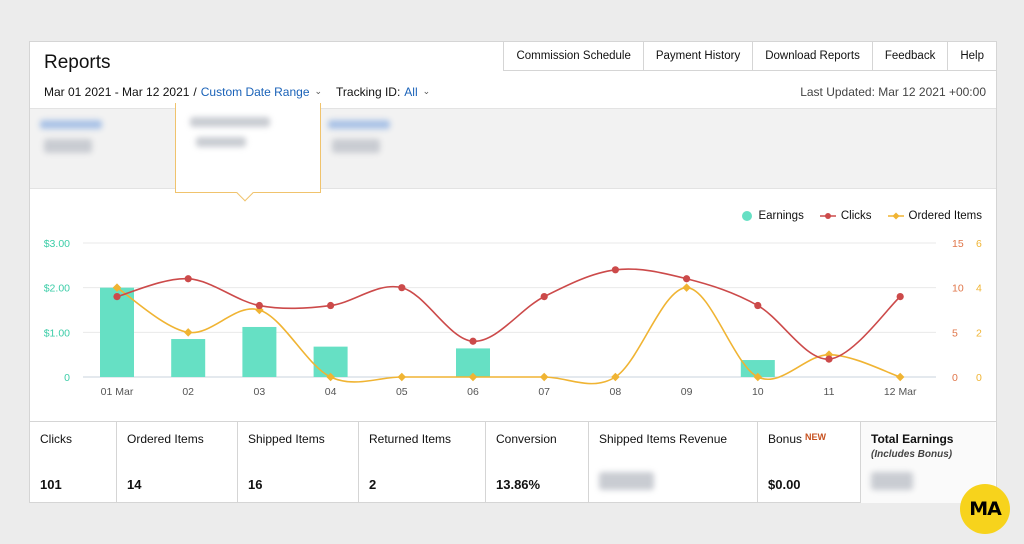  What do you see at coordinates (892, 481) in the screenshot?
I see `blurred-value` at bounding box center [892, 481].